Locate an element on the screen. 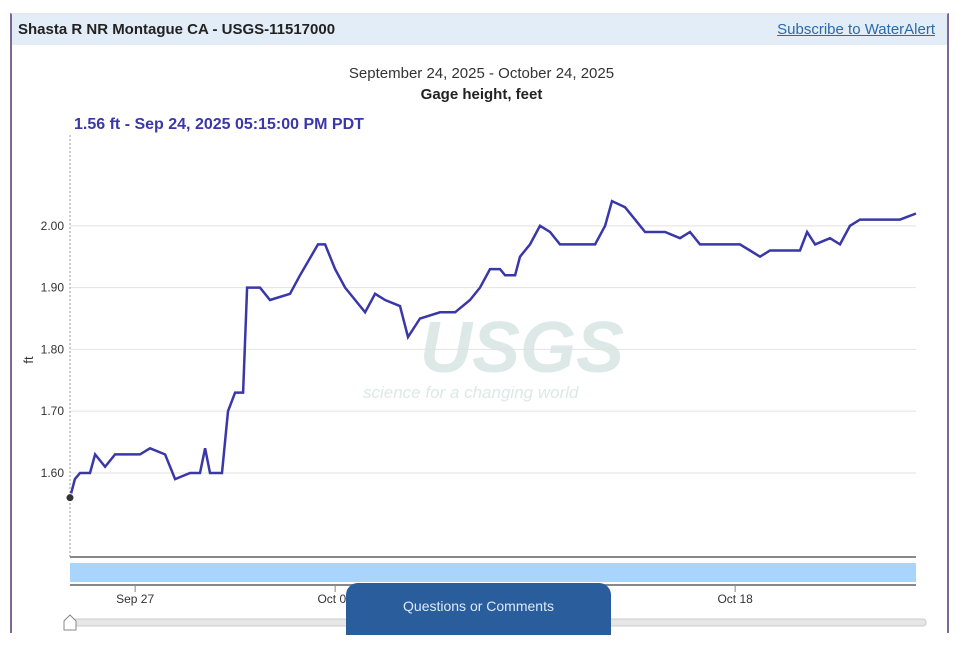 Image resolution: width=963 pixels, height=652 pixels. panel-header is located at coordinates (479, 29).